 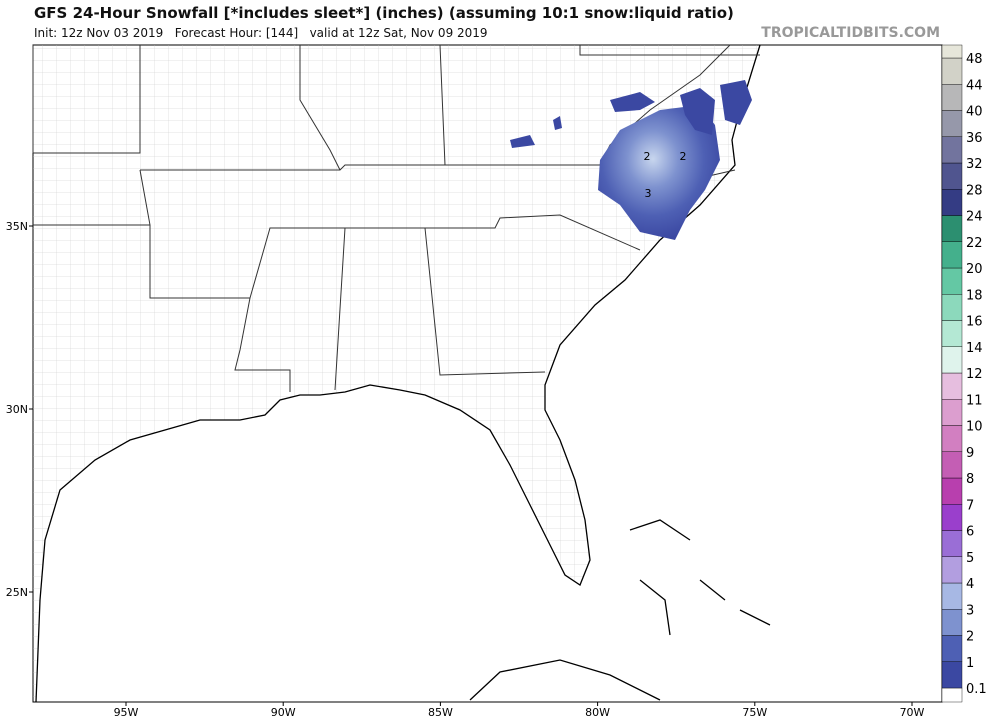 I want to click on colorbar-label: 48, so click(x=974, y=59).